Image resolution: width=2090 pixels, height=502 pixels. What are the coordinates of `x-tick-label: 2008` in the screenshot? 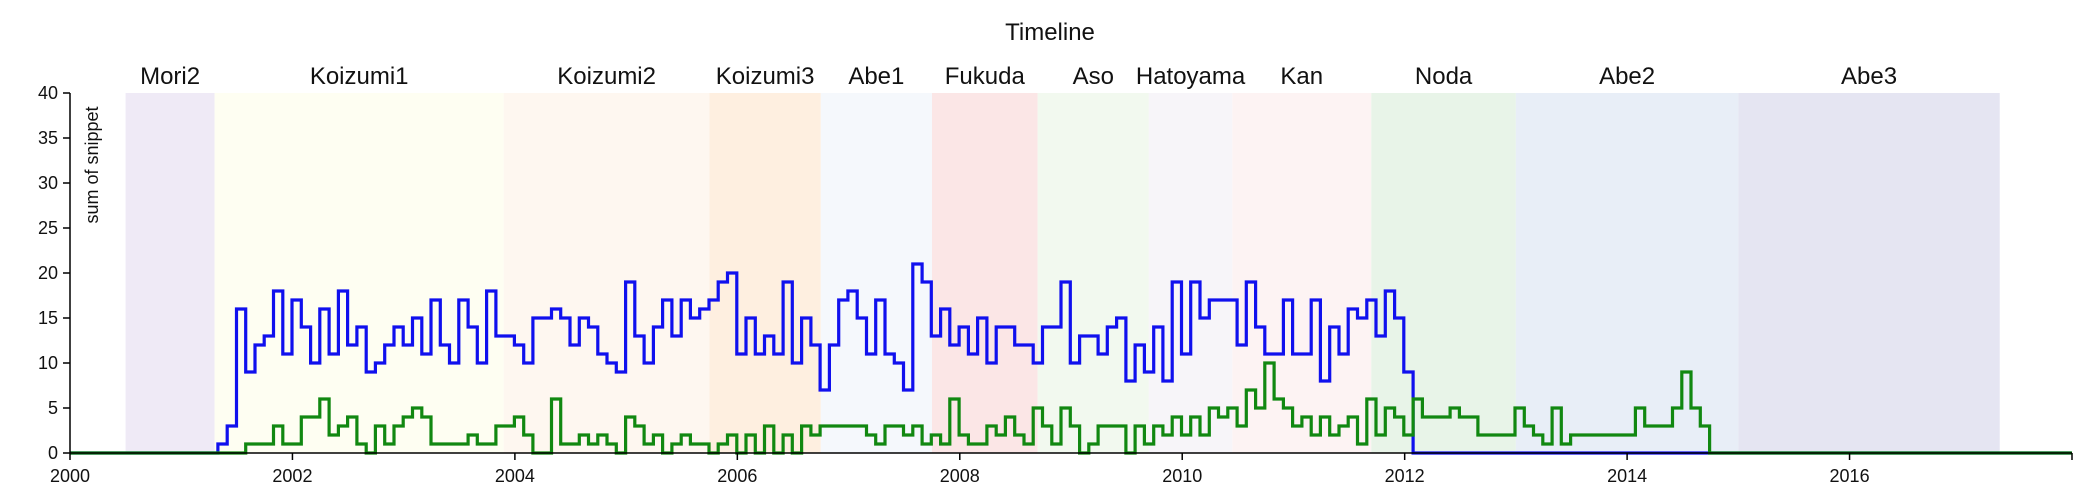 It's located at (960, 476).